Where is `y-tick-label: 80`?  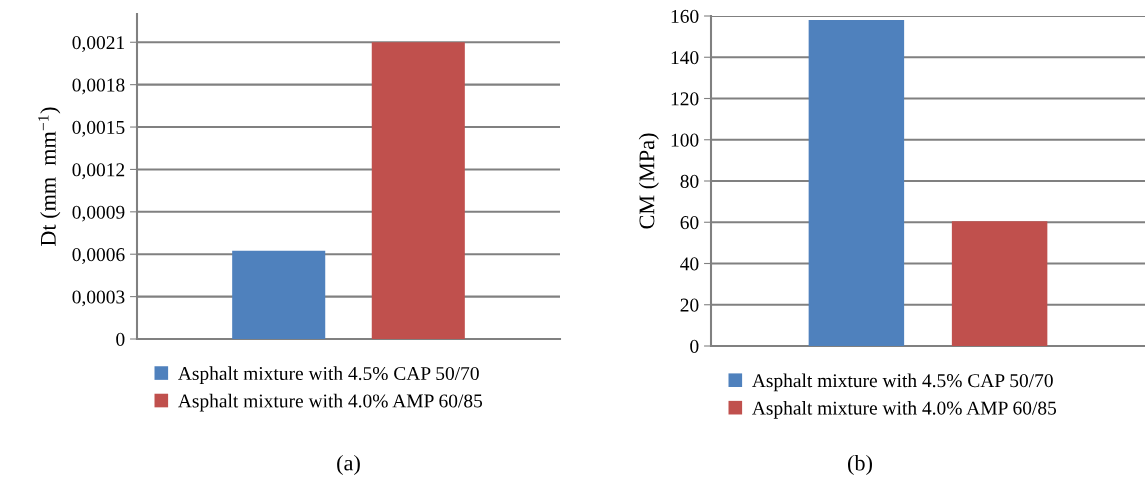 y-tick-label: 80 is located at coordinates (689, 181).